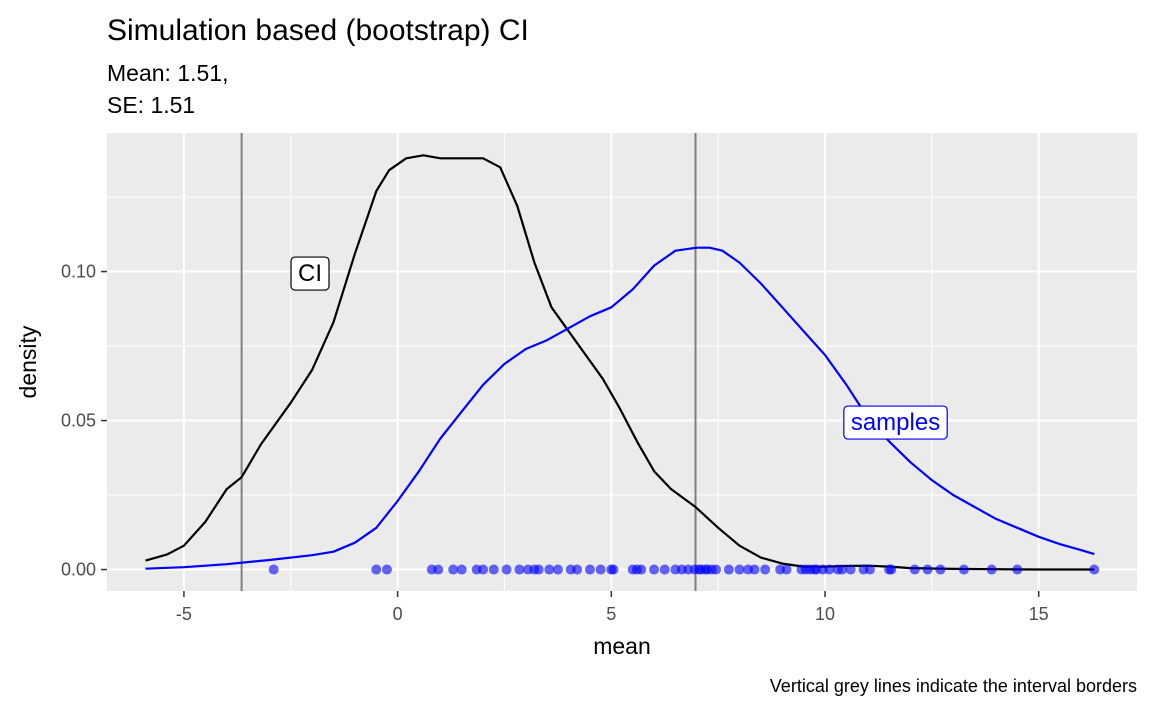 The height and width of the screenshot is (711, 1152). I want to click on y-axis-title: density, so click(28, 361).